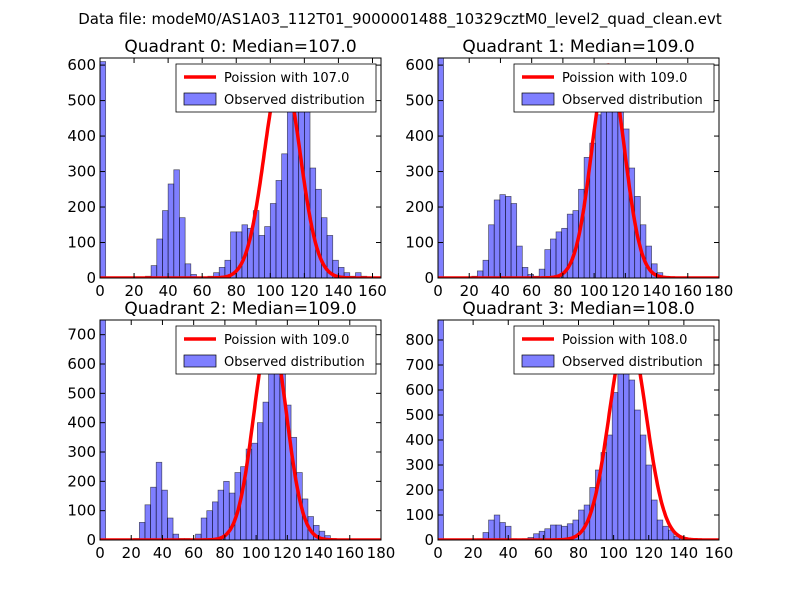  Describe the element at coordinates (578, 47) in the screenshot. I see `chart-title: Quadrant 1: Median=109.0` at that location.